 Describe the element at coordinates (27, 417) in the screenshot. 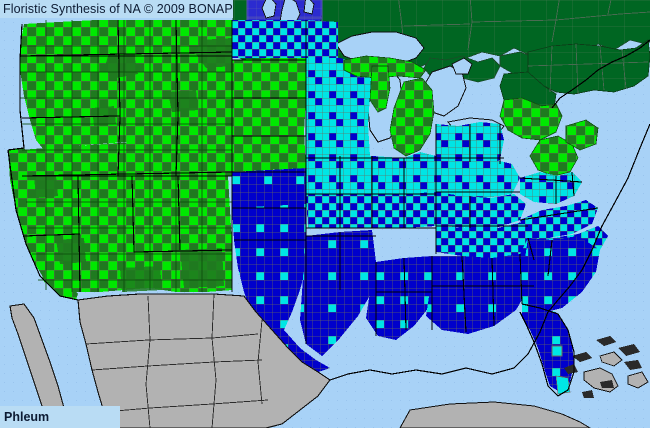

I see `taxon-name-text: Phleum` at that location.